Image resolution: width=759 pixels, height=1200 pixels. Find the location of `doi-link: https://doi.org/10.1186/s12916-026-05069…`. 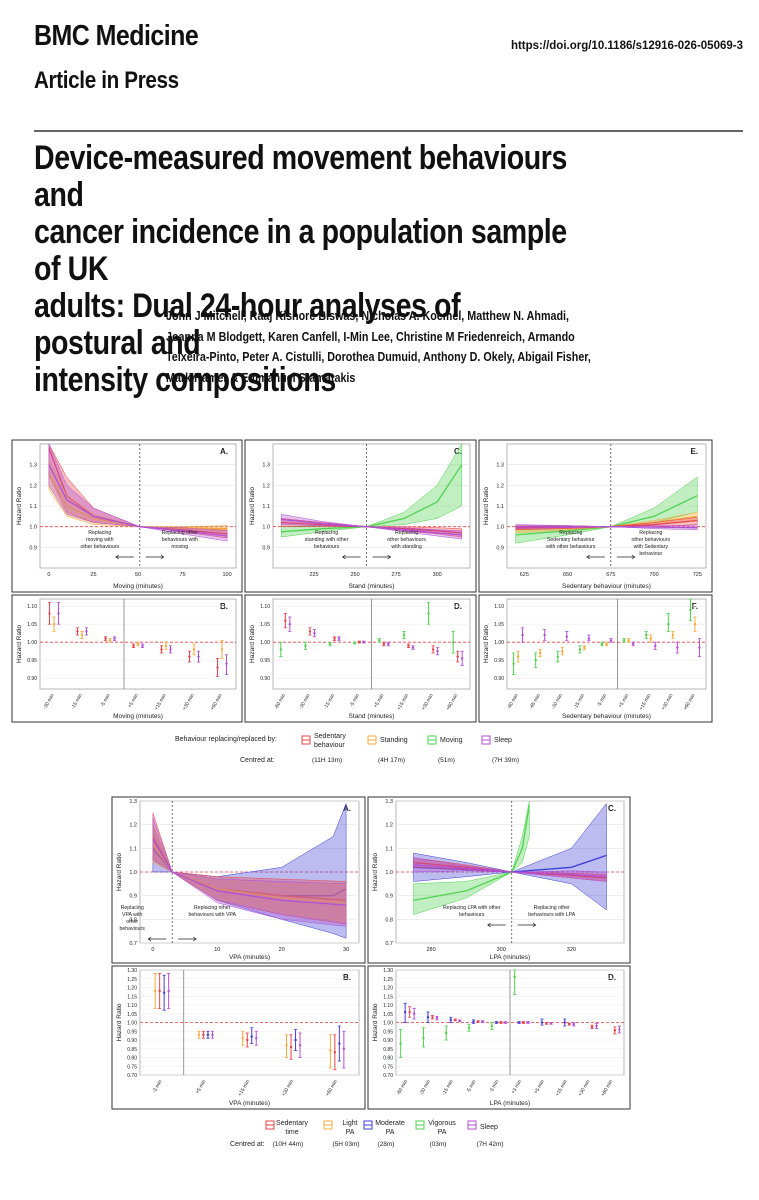

doi-link: https://doi.org/10.1186/s12916-026-05069… is located at coordinates (626, 46).